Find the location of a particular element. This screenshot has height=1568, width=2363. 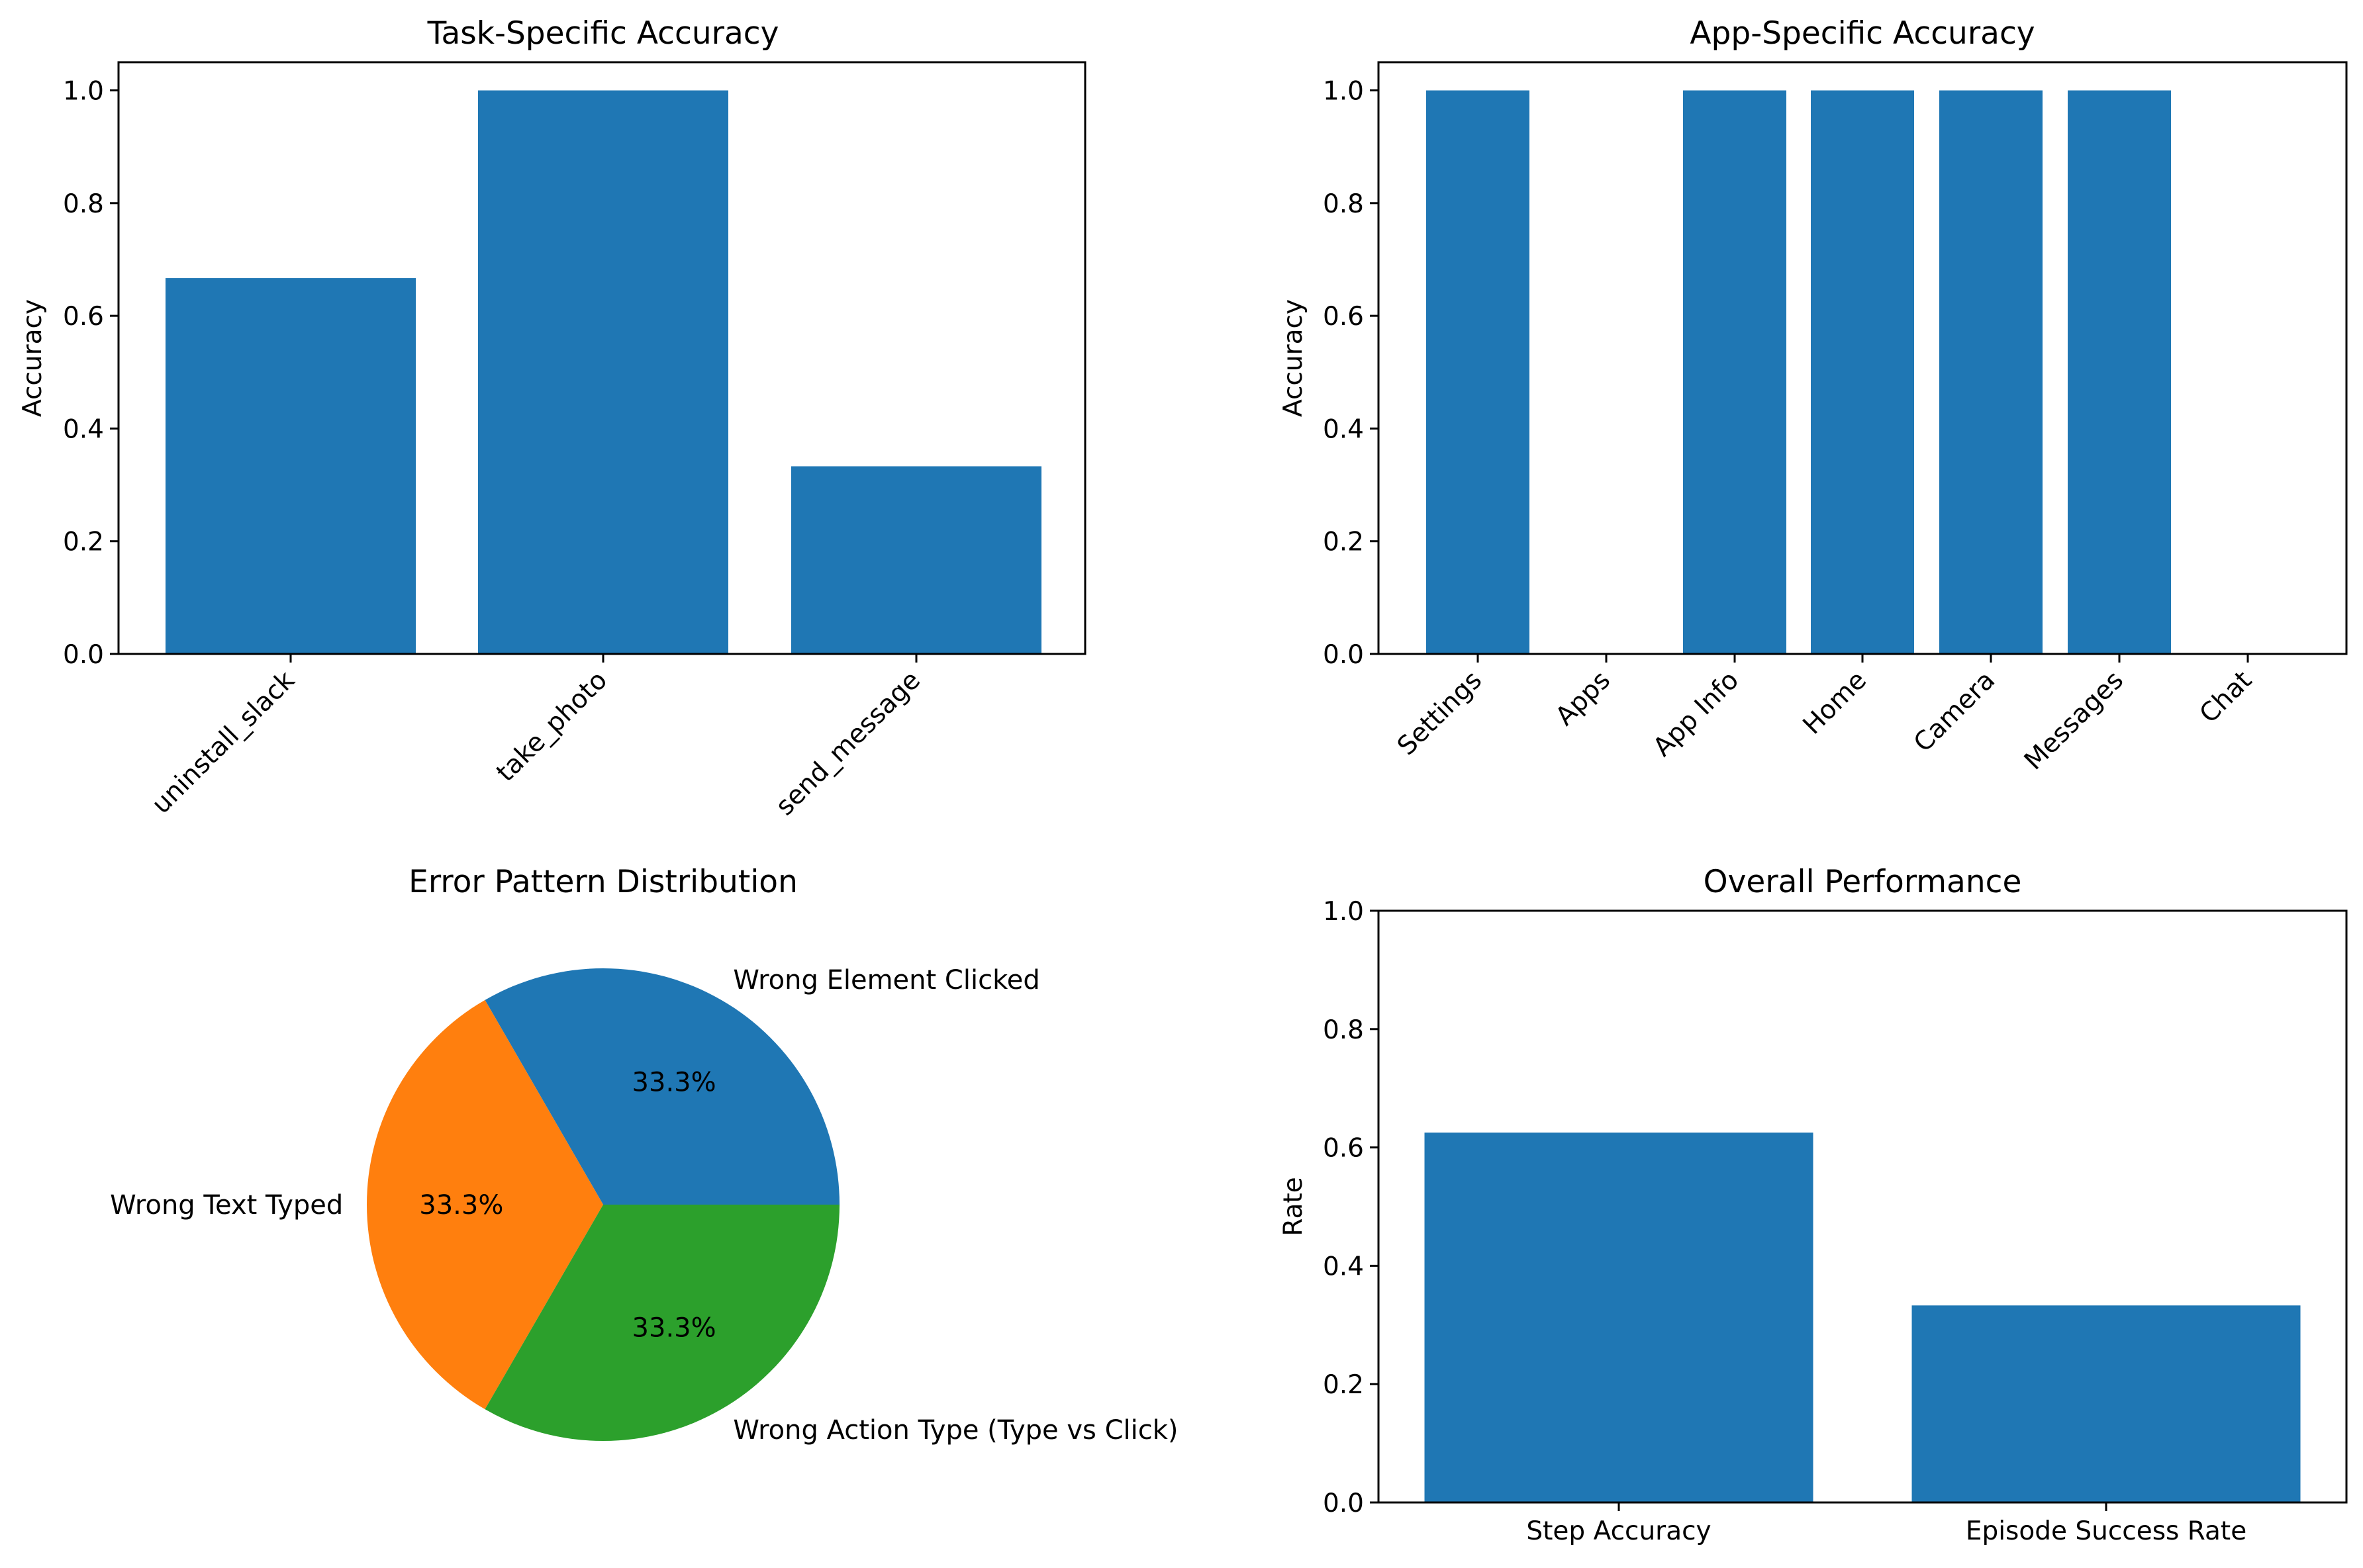

task-y-tick-label-4: 0.8 is located at coordinates (83, 204).